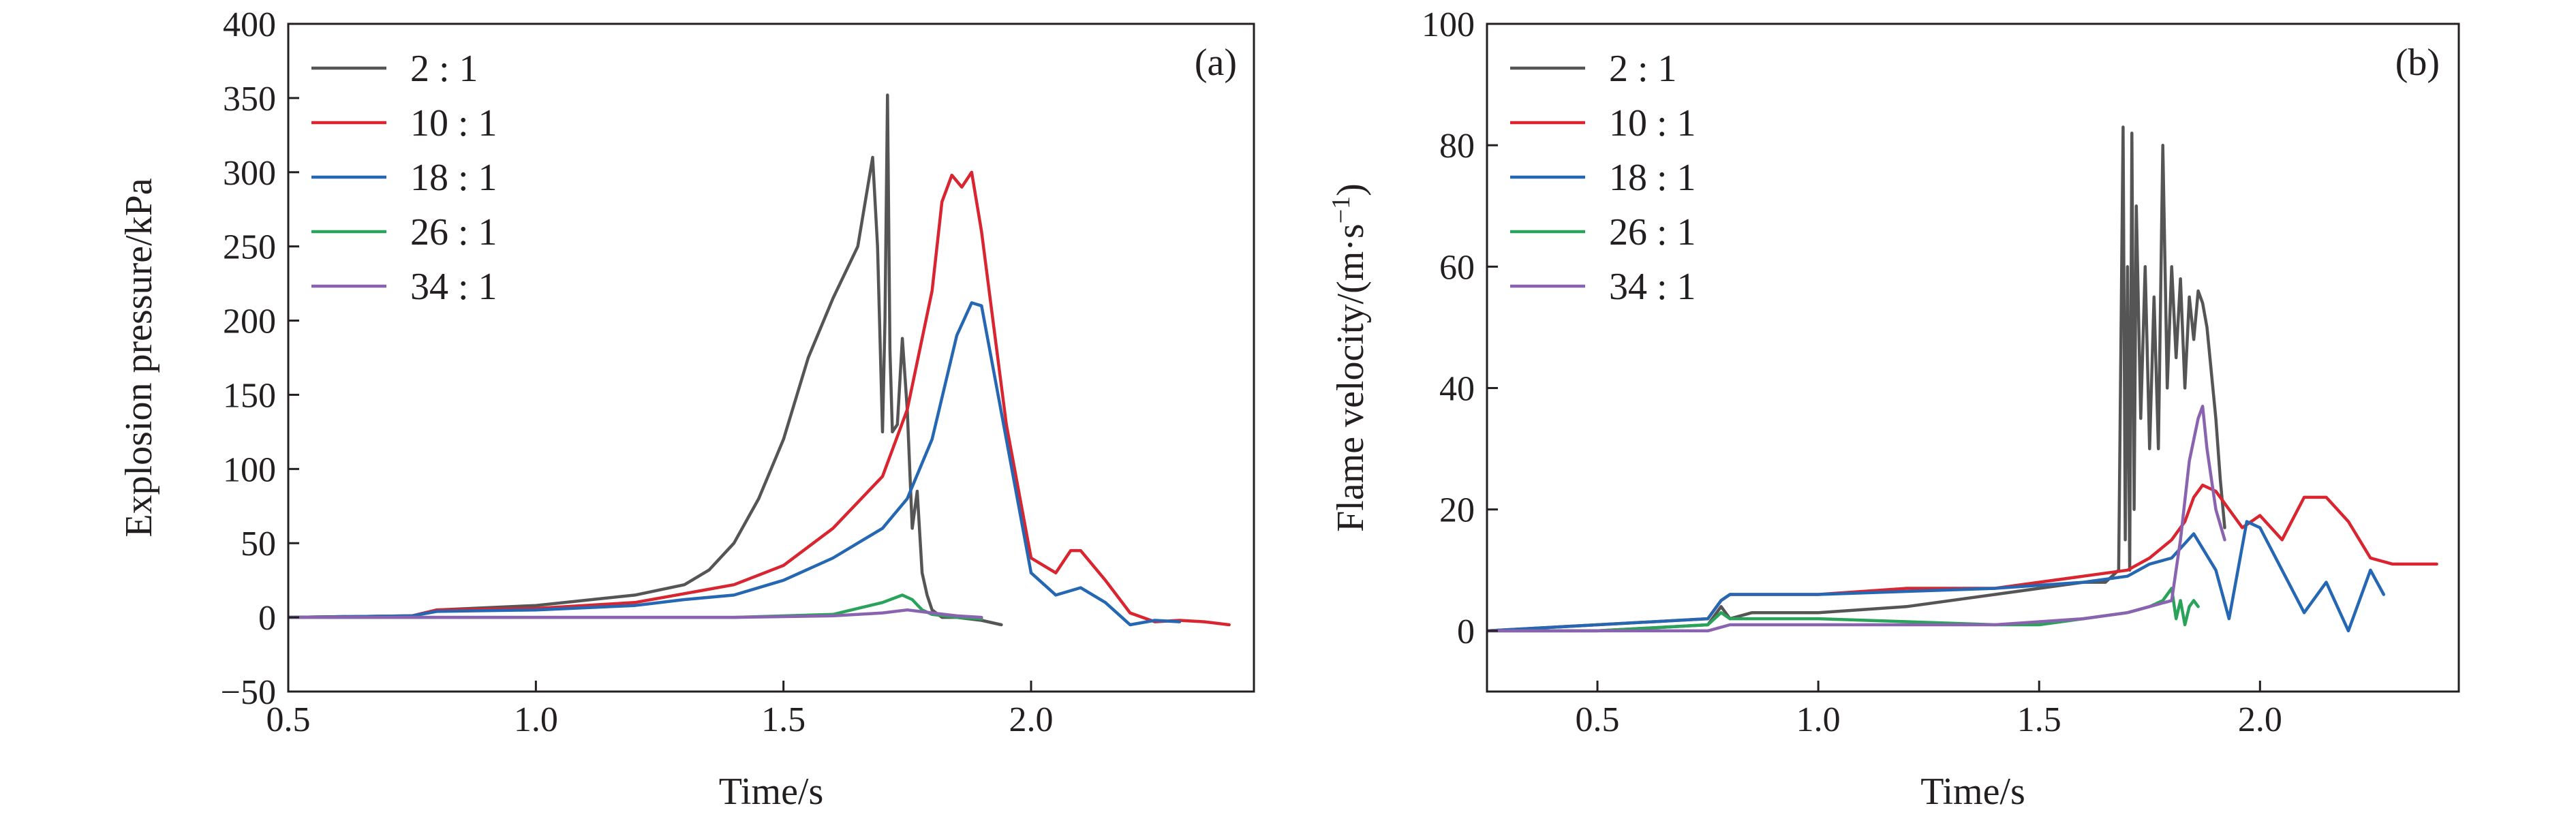  What do you see at coordinates (258, 544) in the screenshot?
I see `y-tick-label-a-2: 50` at bounding box center [258, 544].